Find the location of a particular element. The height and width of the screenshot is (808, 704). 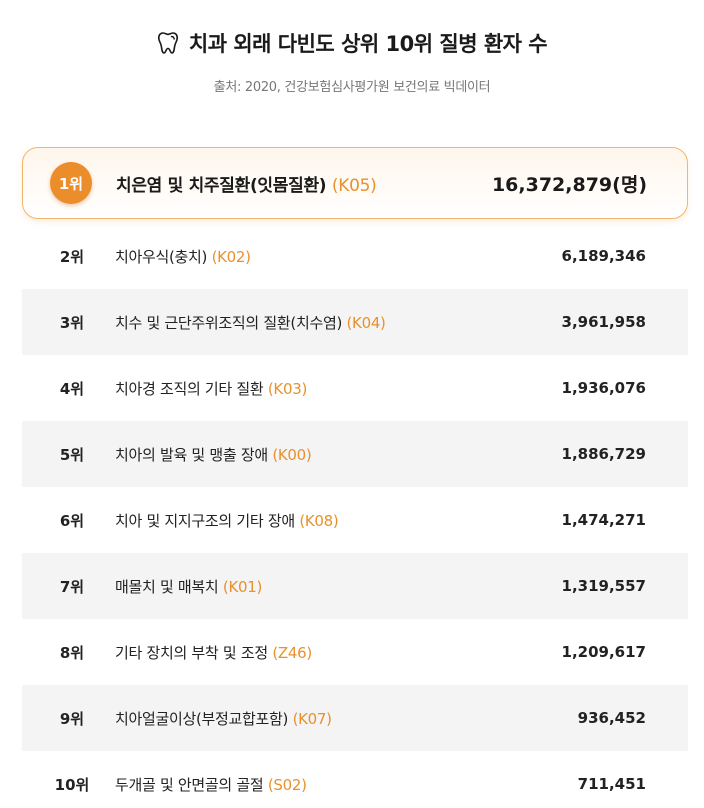

disease-label: 치아우식(충치) is located at coordinates (161, 256).